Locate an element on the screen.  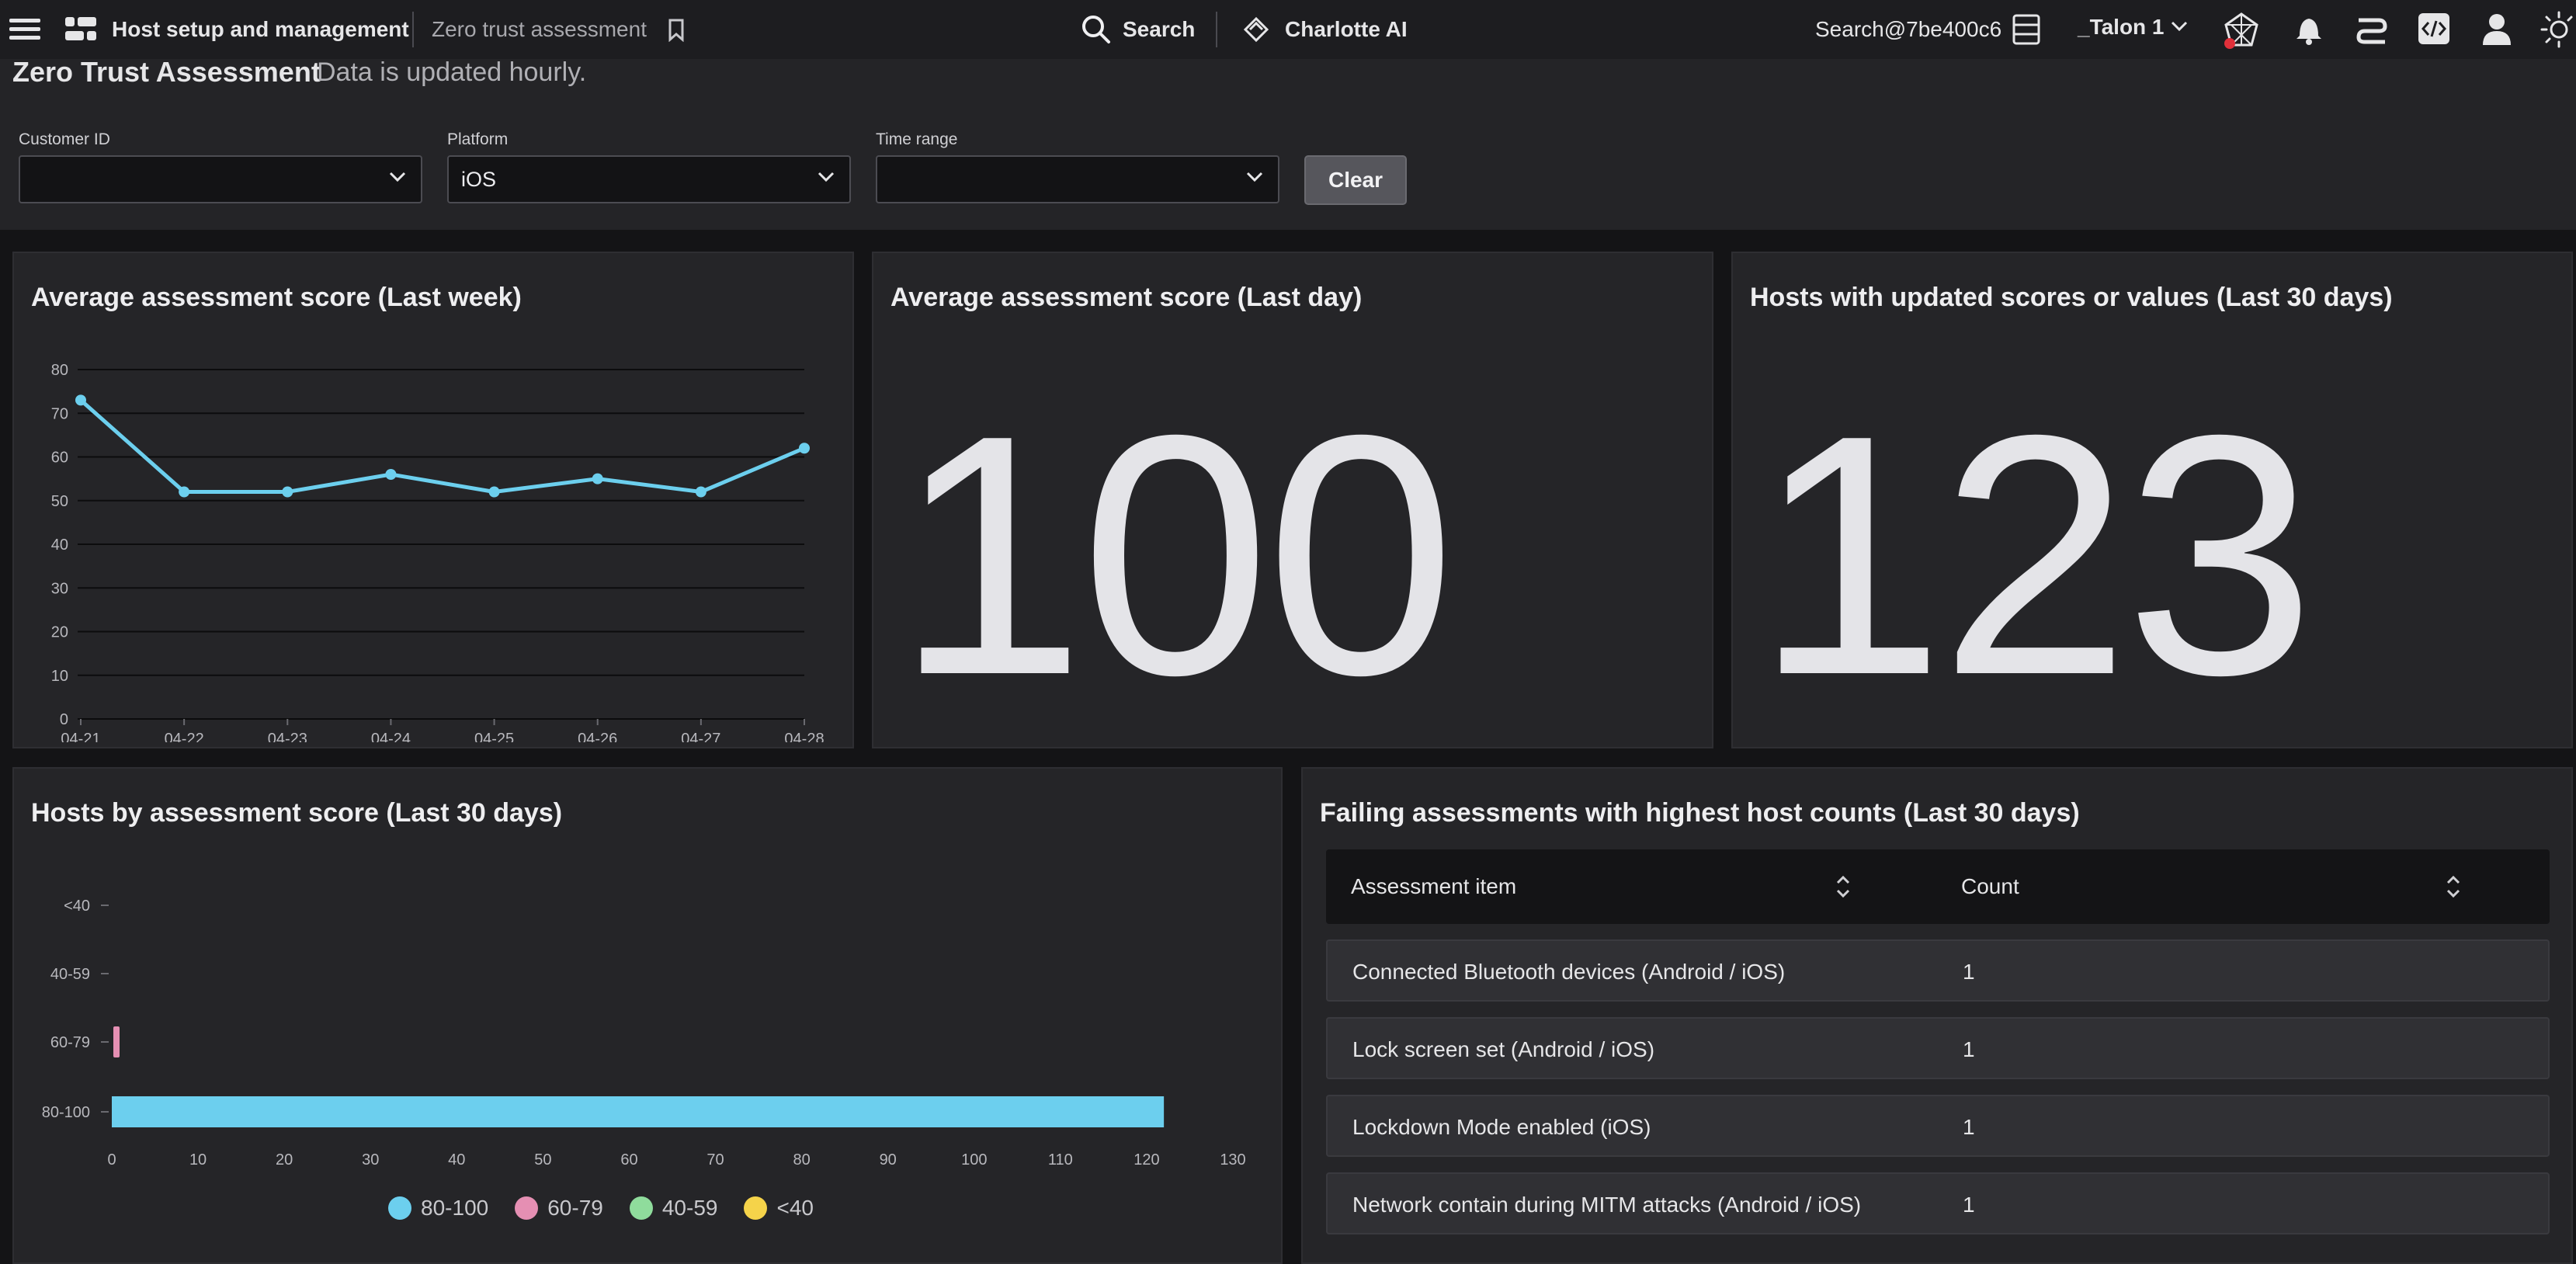
x-tick-label: 04-21 is located at coordinates (80, 736).